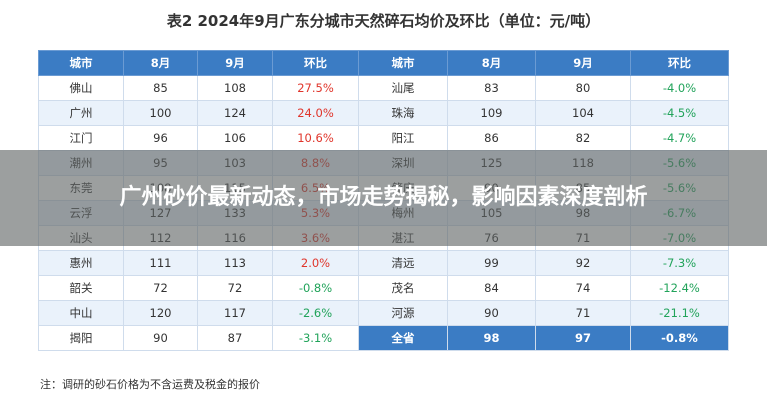 Image resolution: width=767 pixels, height=400 pixels. I want to click on cell: 广州, so click(81, 113).